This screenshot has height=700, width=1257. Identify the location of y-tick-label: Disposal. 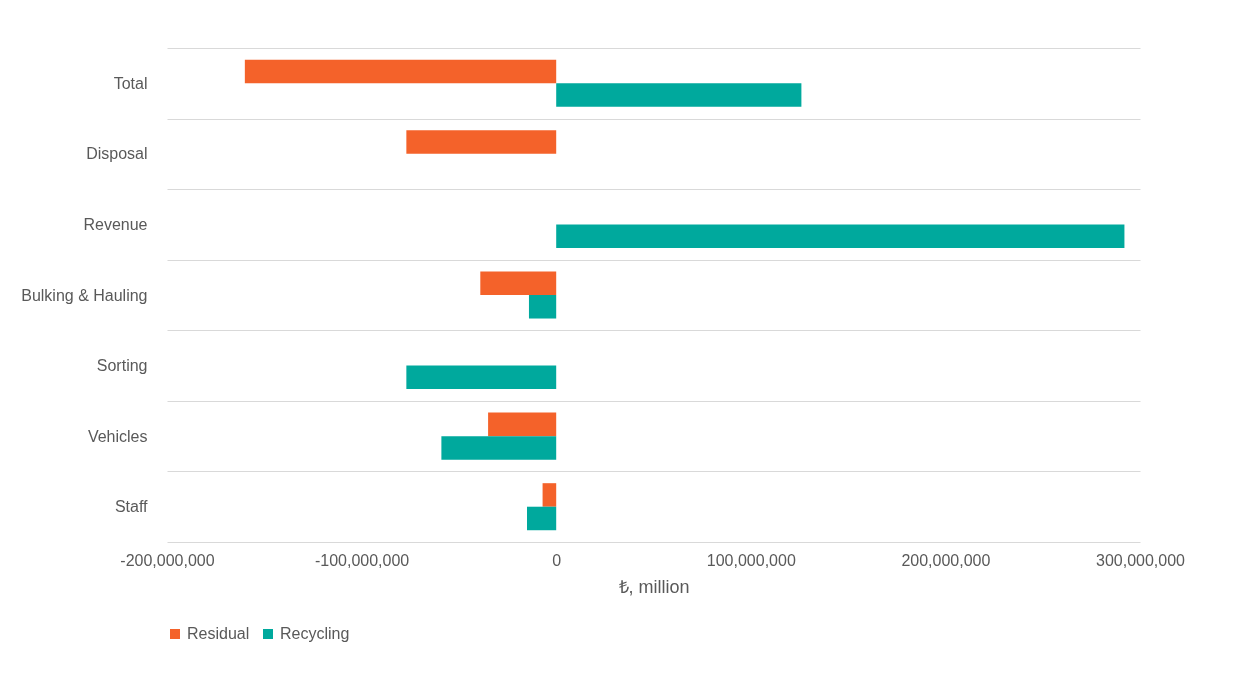
(117, 154).